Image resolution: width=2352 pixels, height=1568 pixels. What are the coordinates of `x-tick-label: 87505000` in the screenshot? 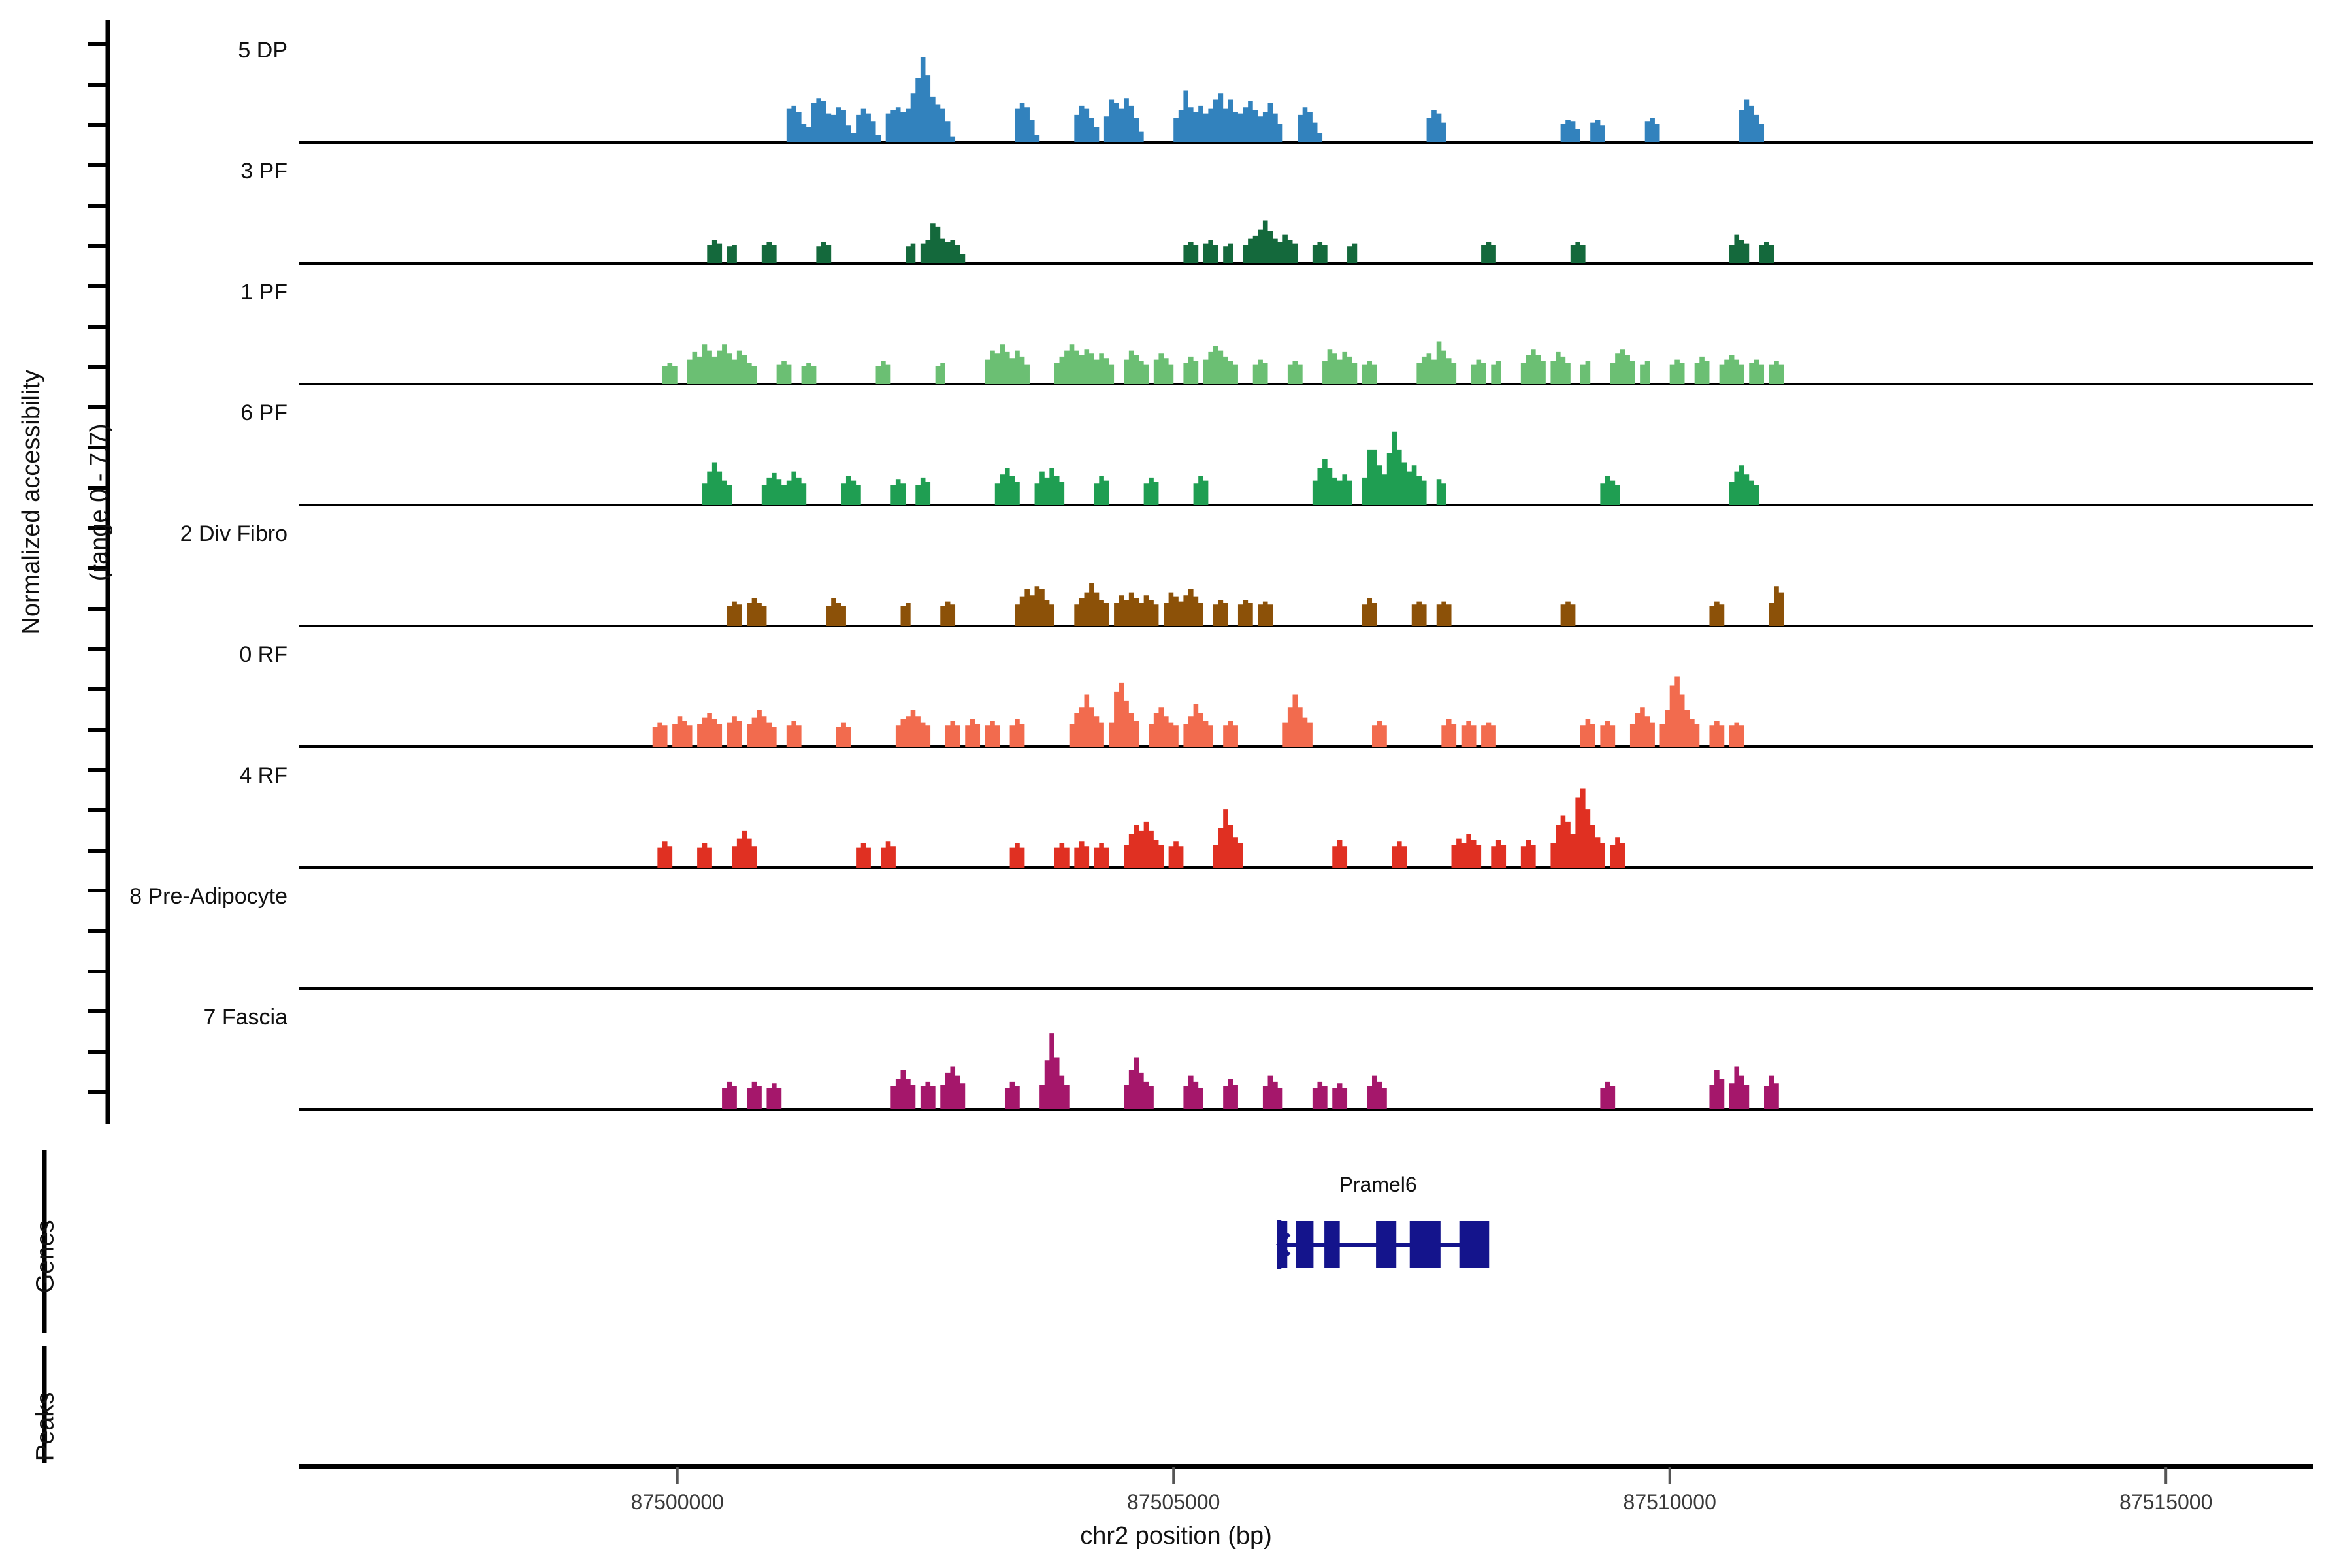 It's located at (1173, 1502).